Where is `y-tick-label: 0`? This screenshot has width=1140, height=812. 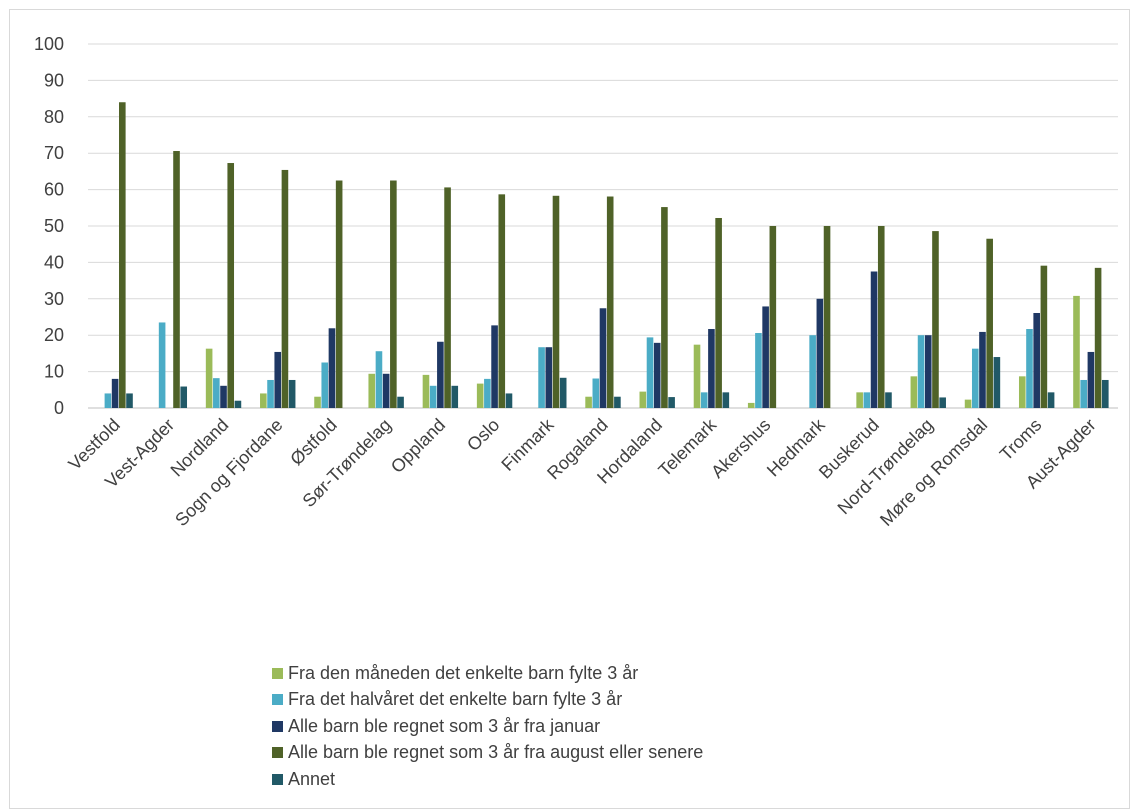 y-tick-label: 0 is located at coordinates (59, 408).